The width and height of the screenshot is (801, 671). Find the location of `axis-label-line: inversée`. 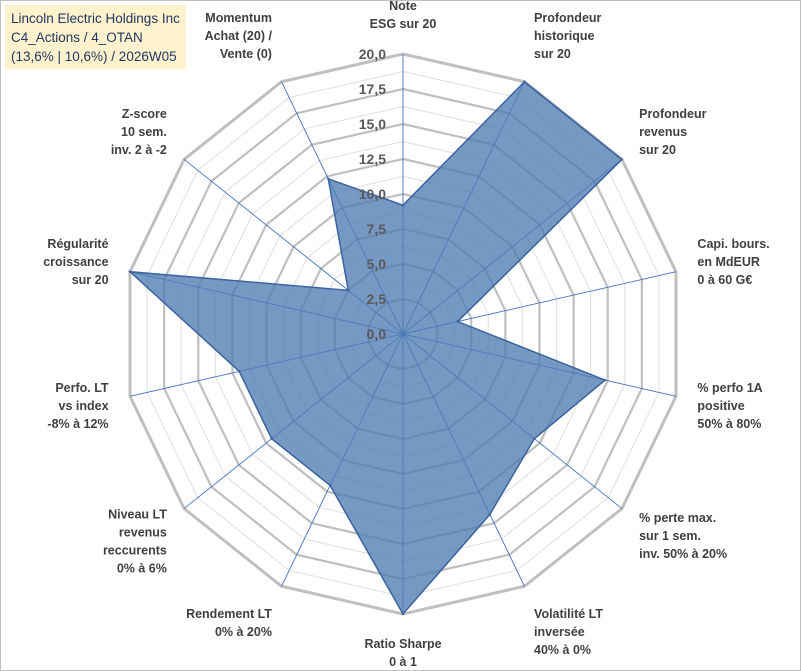

axis-label-line: inversée is located at coordinates (559, 632).